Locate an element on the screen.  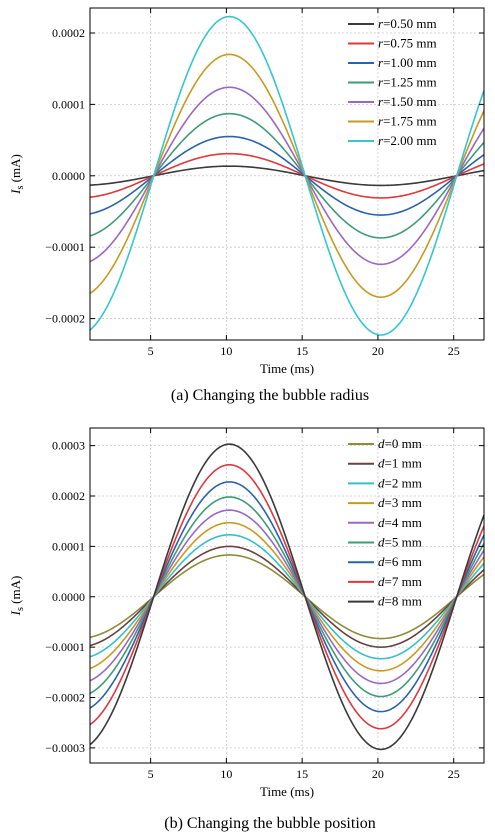
legend-label: d=6 mm is located at coordinates (400, 561).